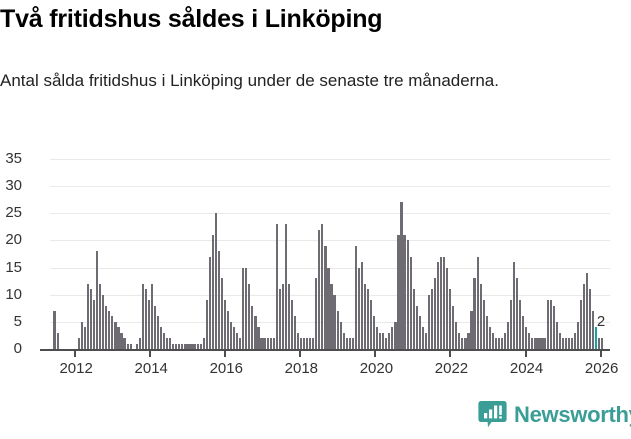 Image resolution: width=631 pixels, height=439 pixels. What do you see at coordinates (325, 350) in the screenshot?
I see `x-axis-line` at bounding box center [325, 350].